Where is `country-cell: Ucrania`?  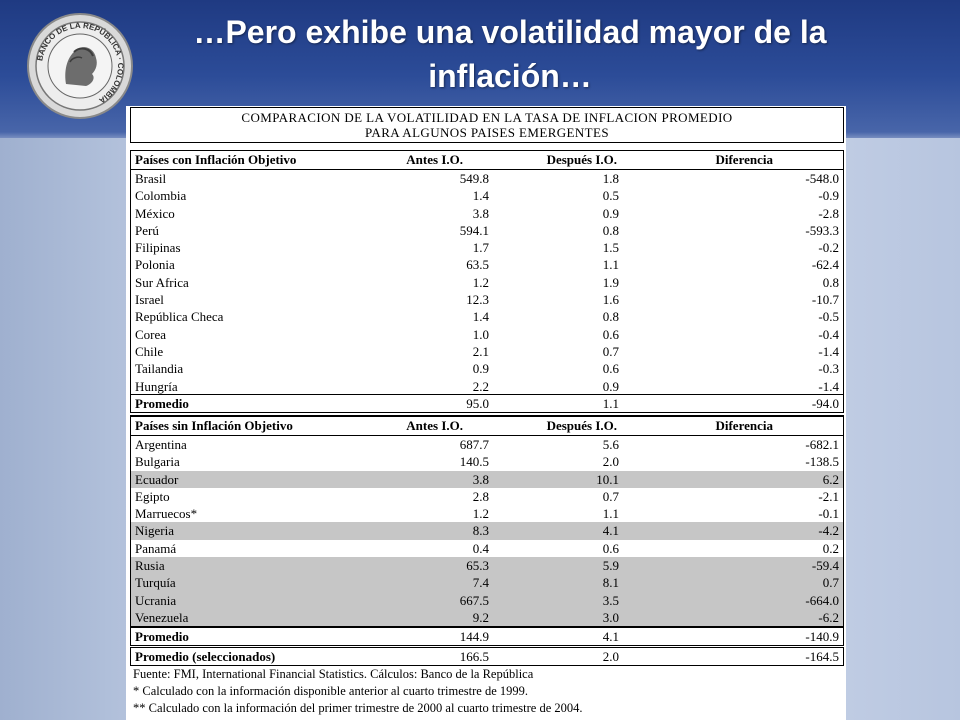
country-cell: Ucrania is located at coordinates (156, 600).